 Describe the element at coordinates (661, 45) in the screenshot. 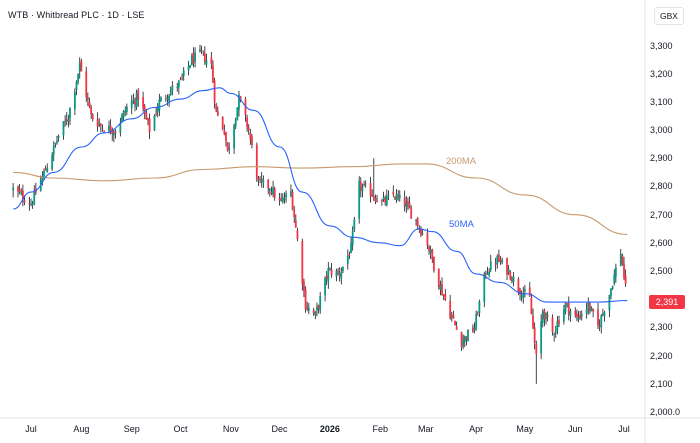

I see `price-tick-label: 3,300` at that location.